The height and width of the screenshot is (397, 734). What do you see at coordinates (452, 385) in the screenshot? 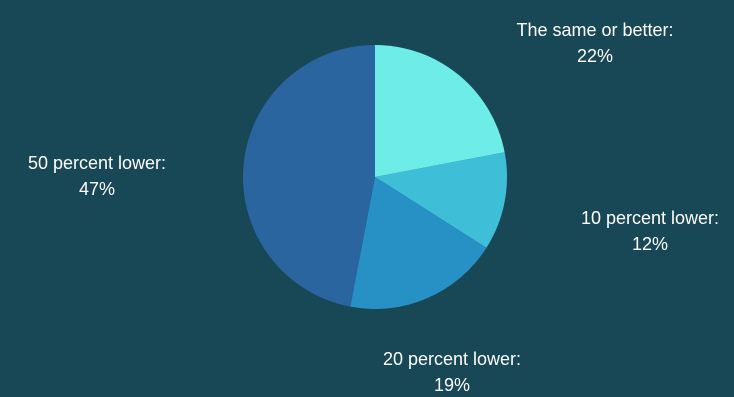
I see `slice-value-text: 19%` at bounding box center [452, 385].